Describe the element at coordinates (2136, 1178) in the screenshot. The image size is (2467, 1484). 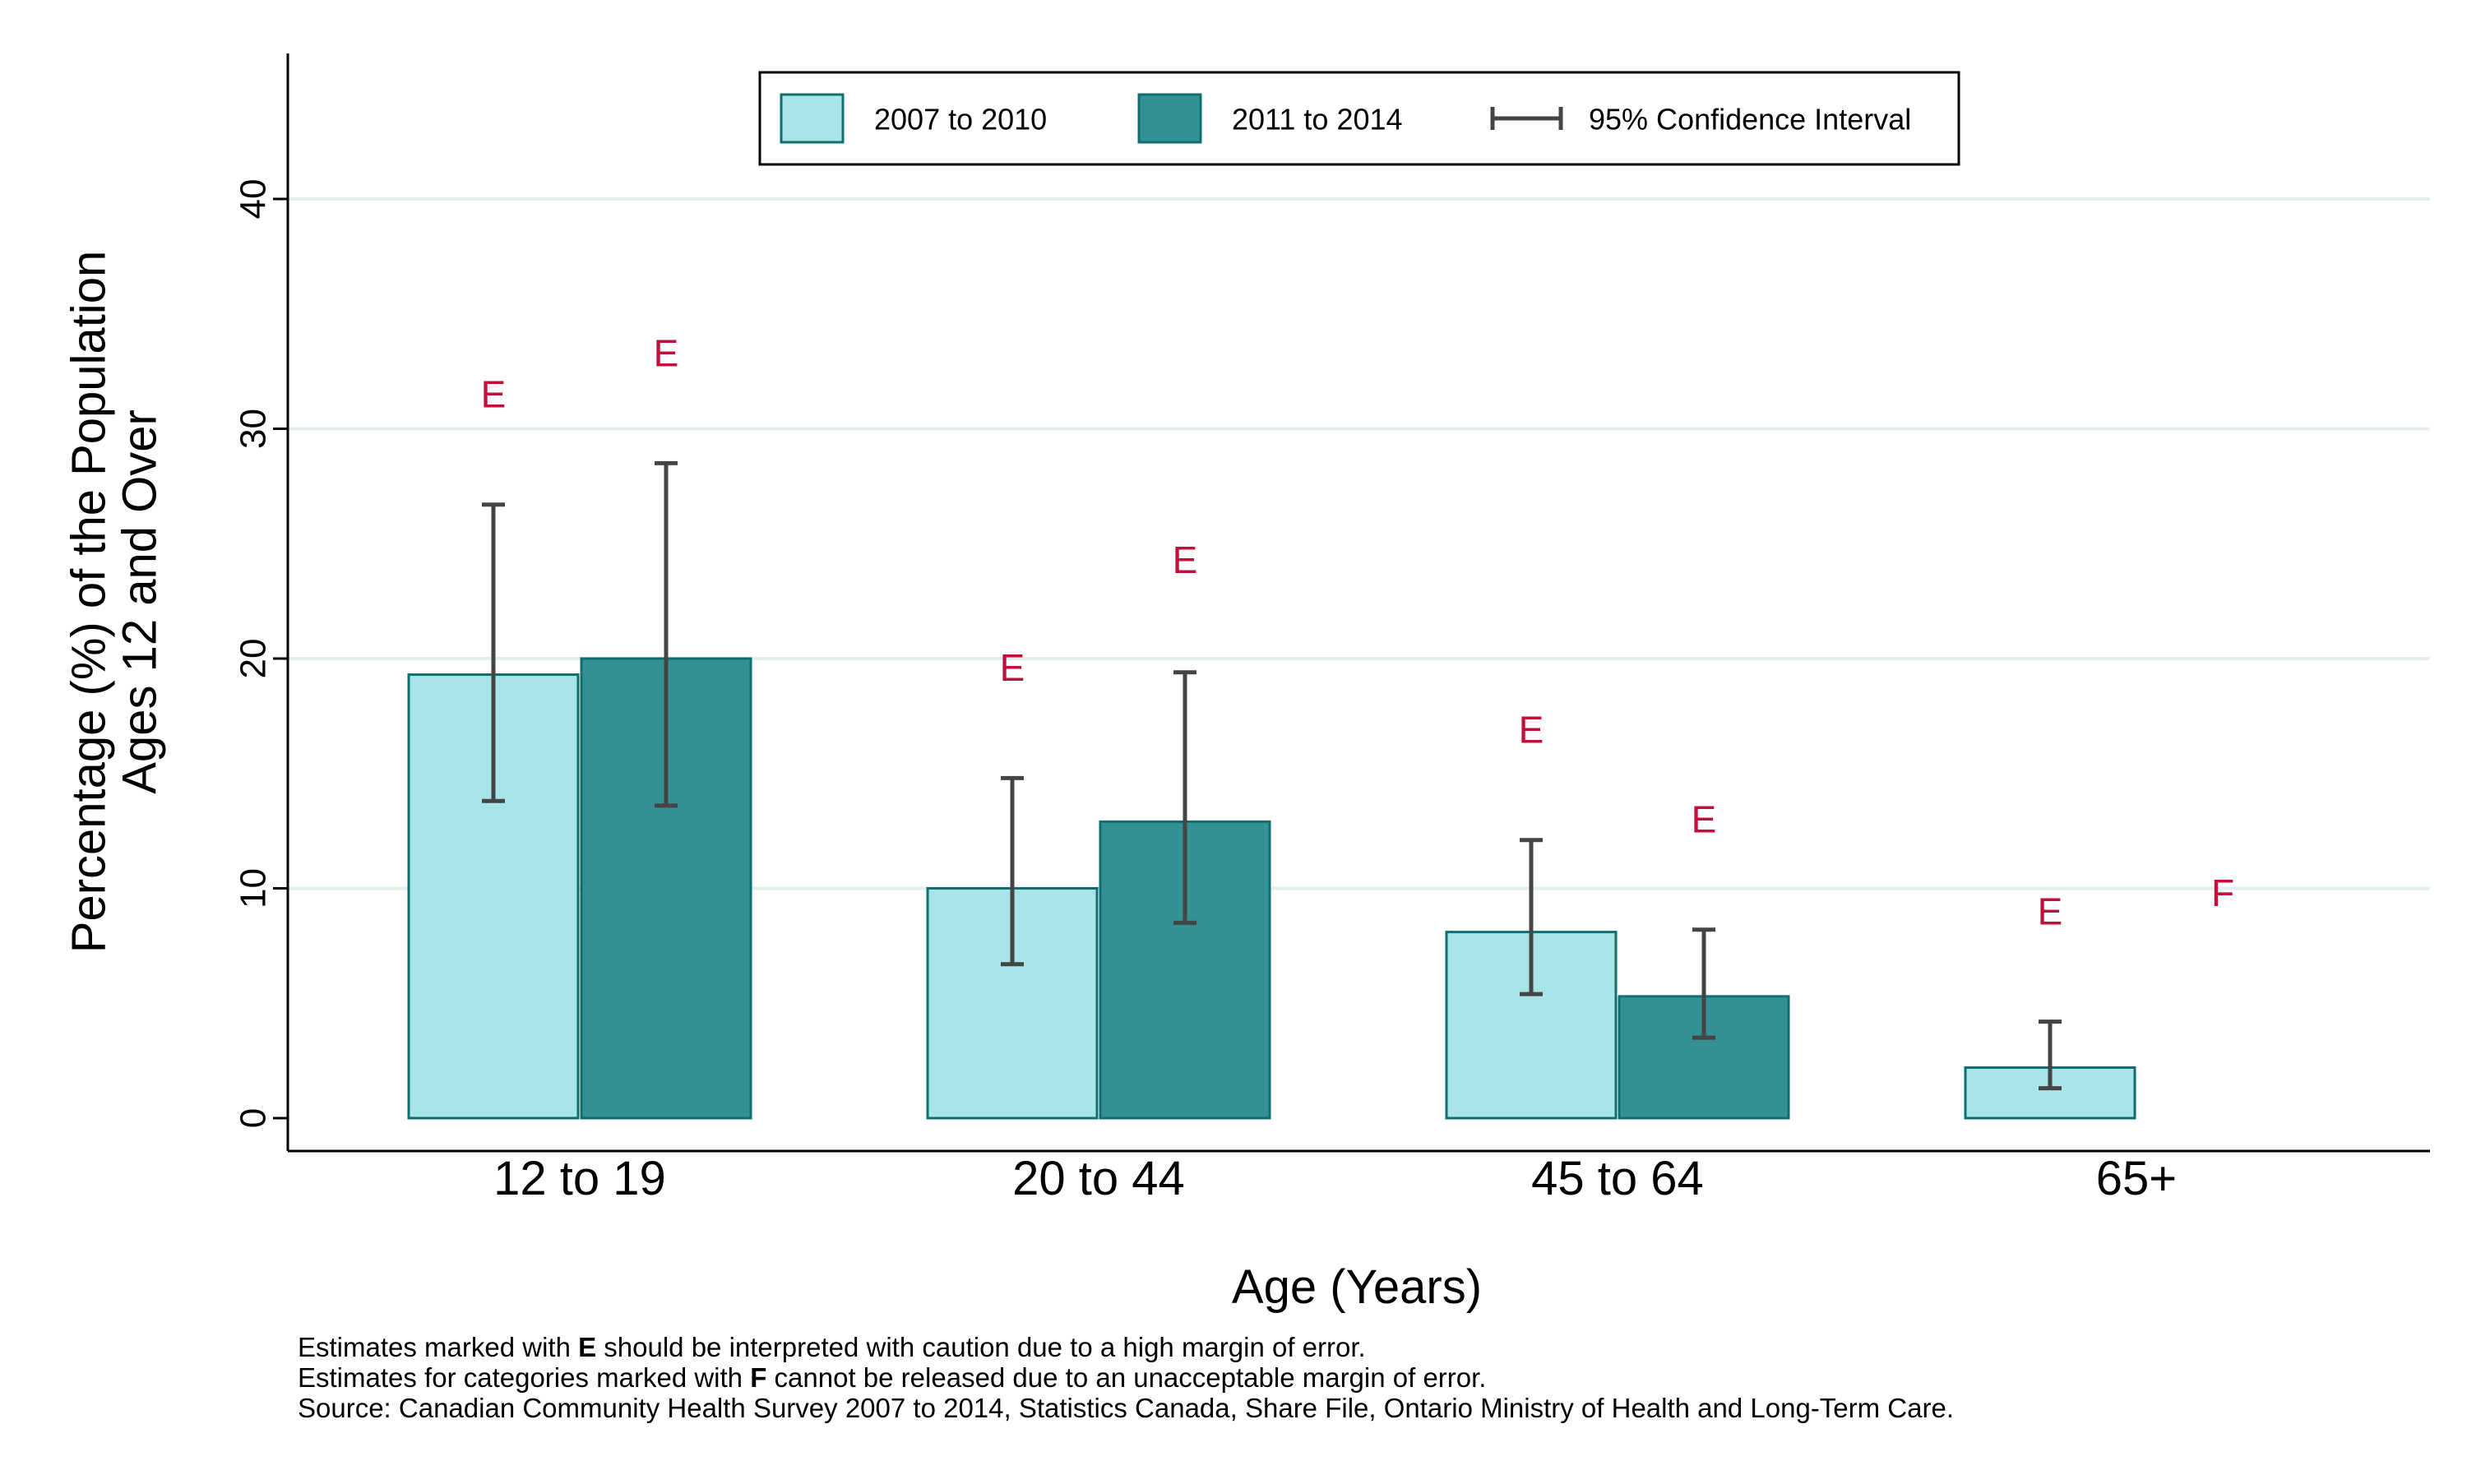
I see `x-tick-label: 65+` at that location.